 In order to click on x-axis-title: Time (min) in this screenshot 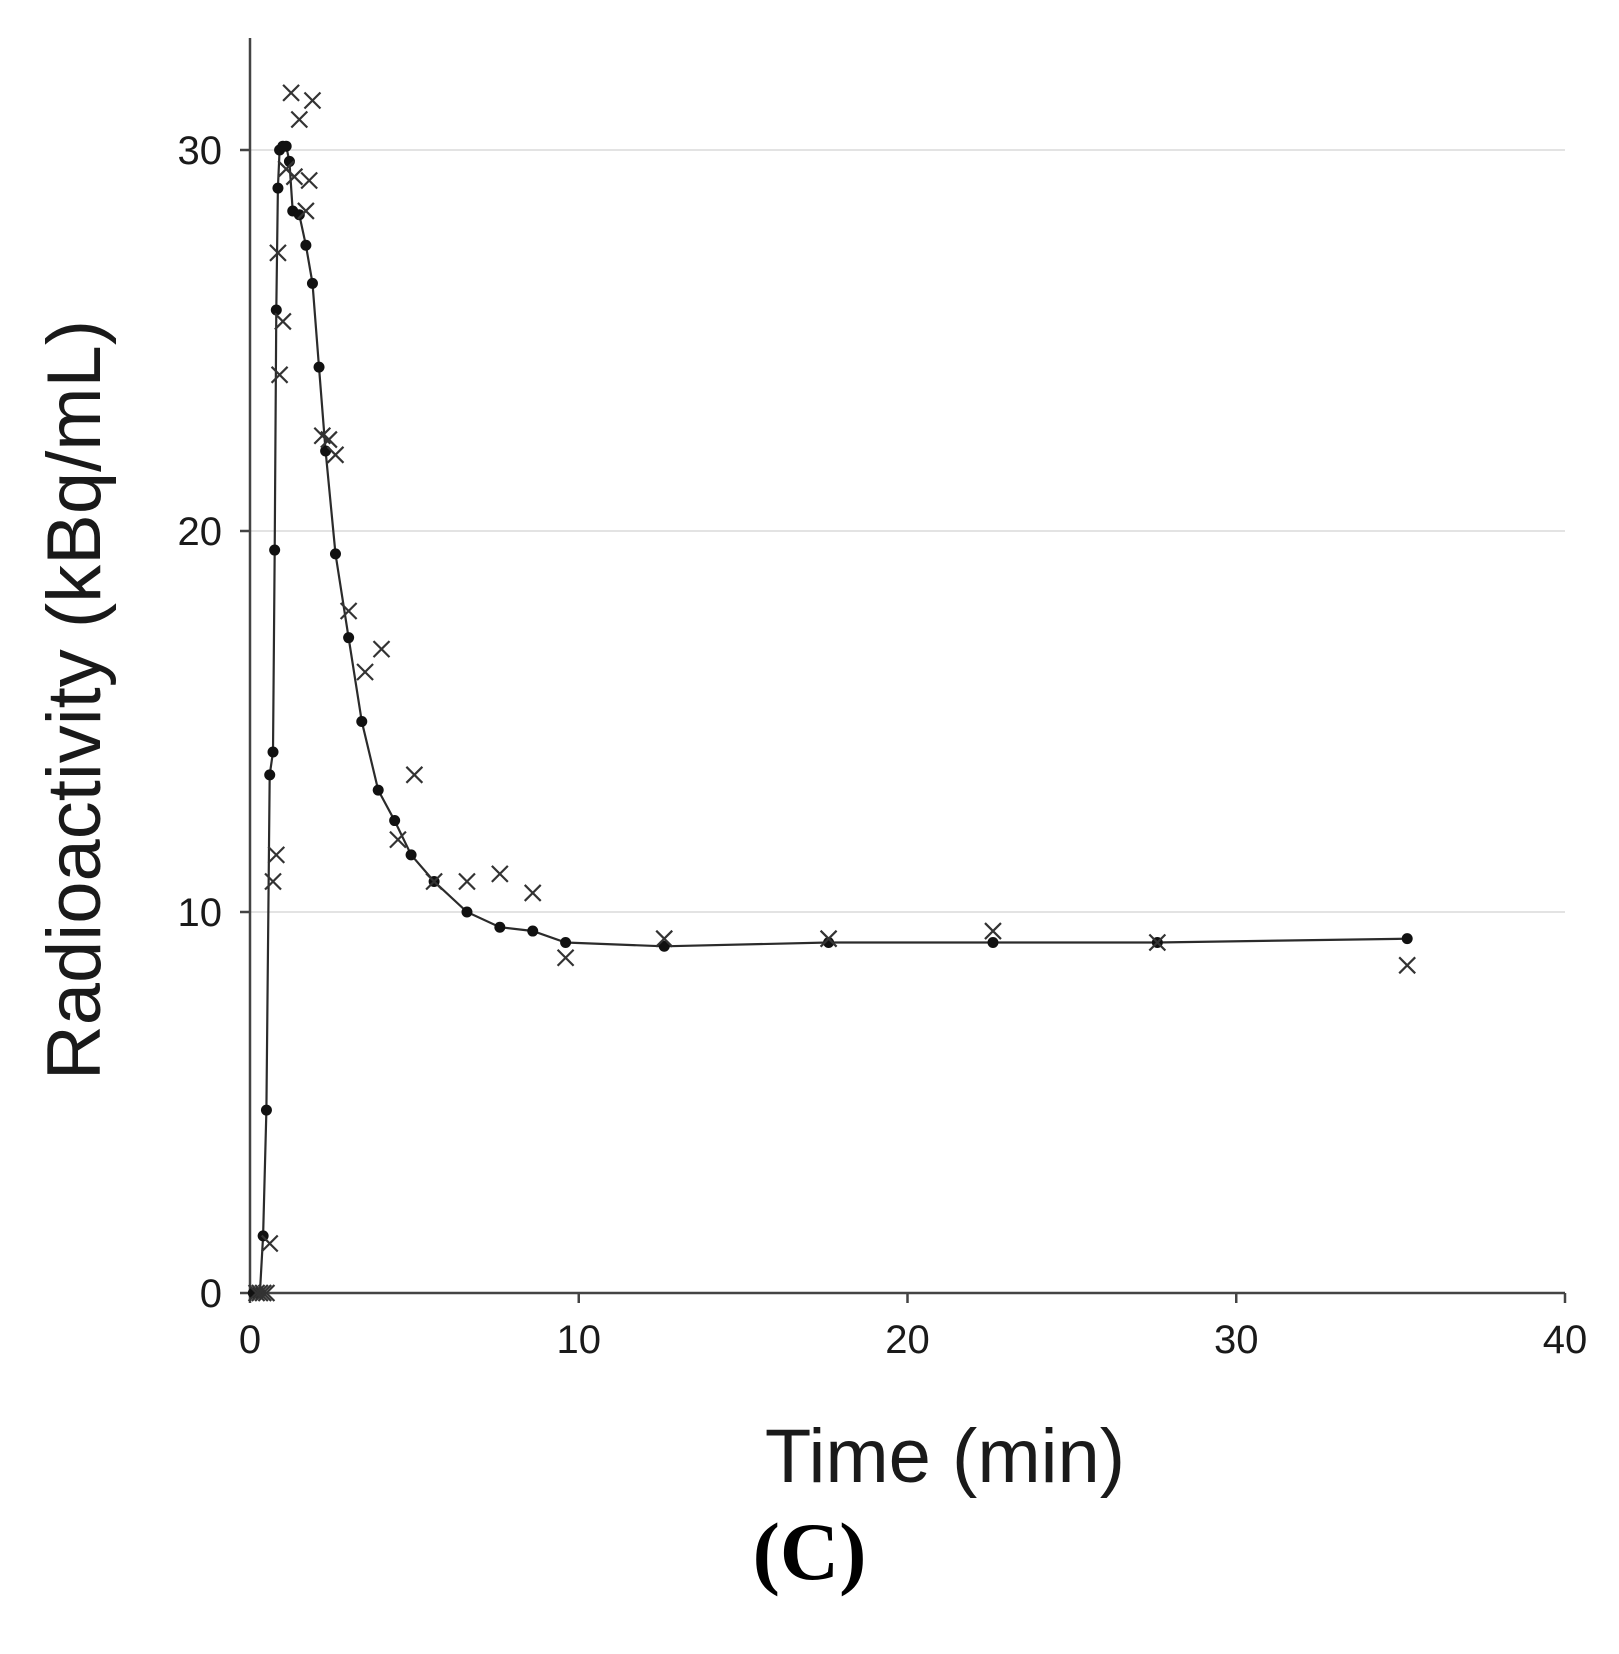, I will do `click(945, 1456)`.